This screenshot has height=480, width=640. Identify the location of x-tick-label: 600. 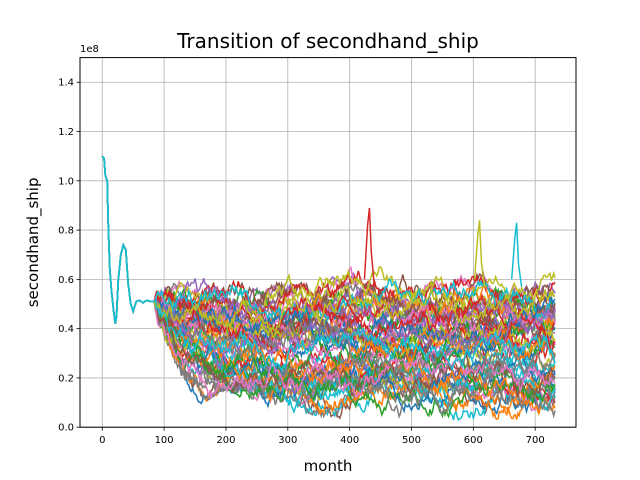
(473, 440).